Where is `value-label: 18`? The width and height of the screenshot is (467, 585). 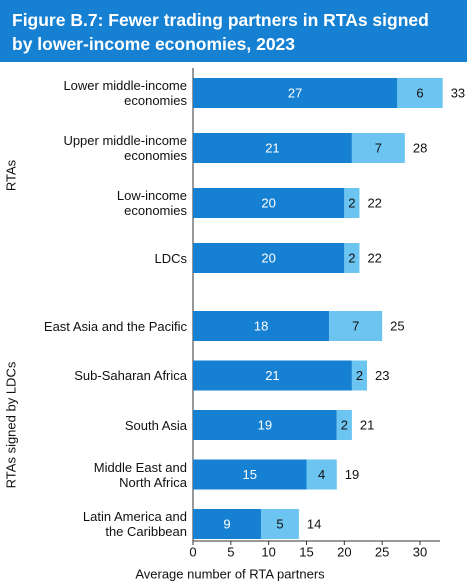
value-label: 18 is located at coordinates (261, 325).